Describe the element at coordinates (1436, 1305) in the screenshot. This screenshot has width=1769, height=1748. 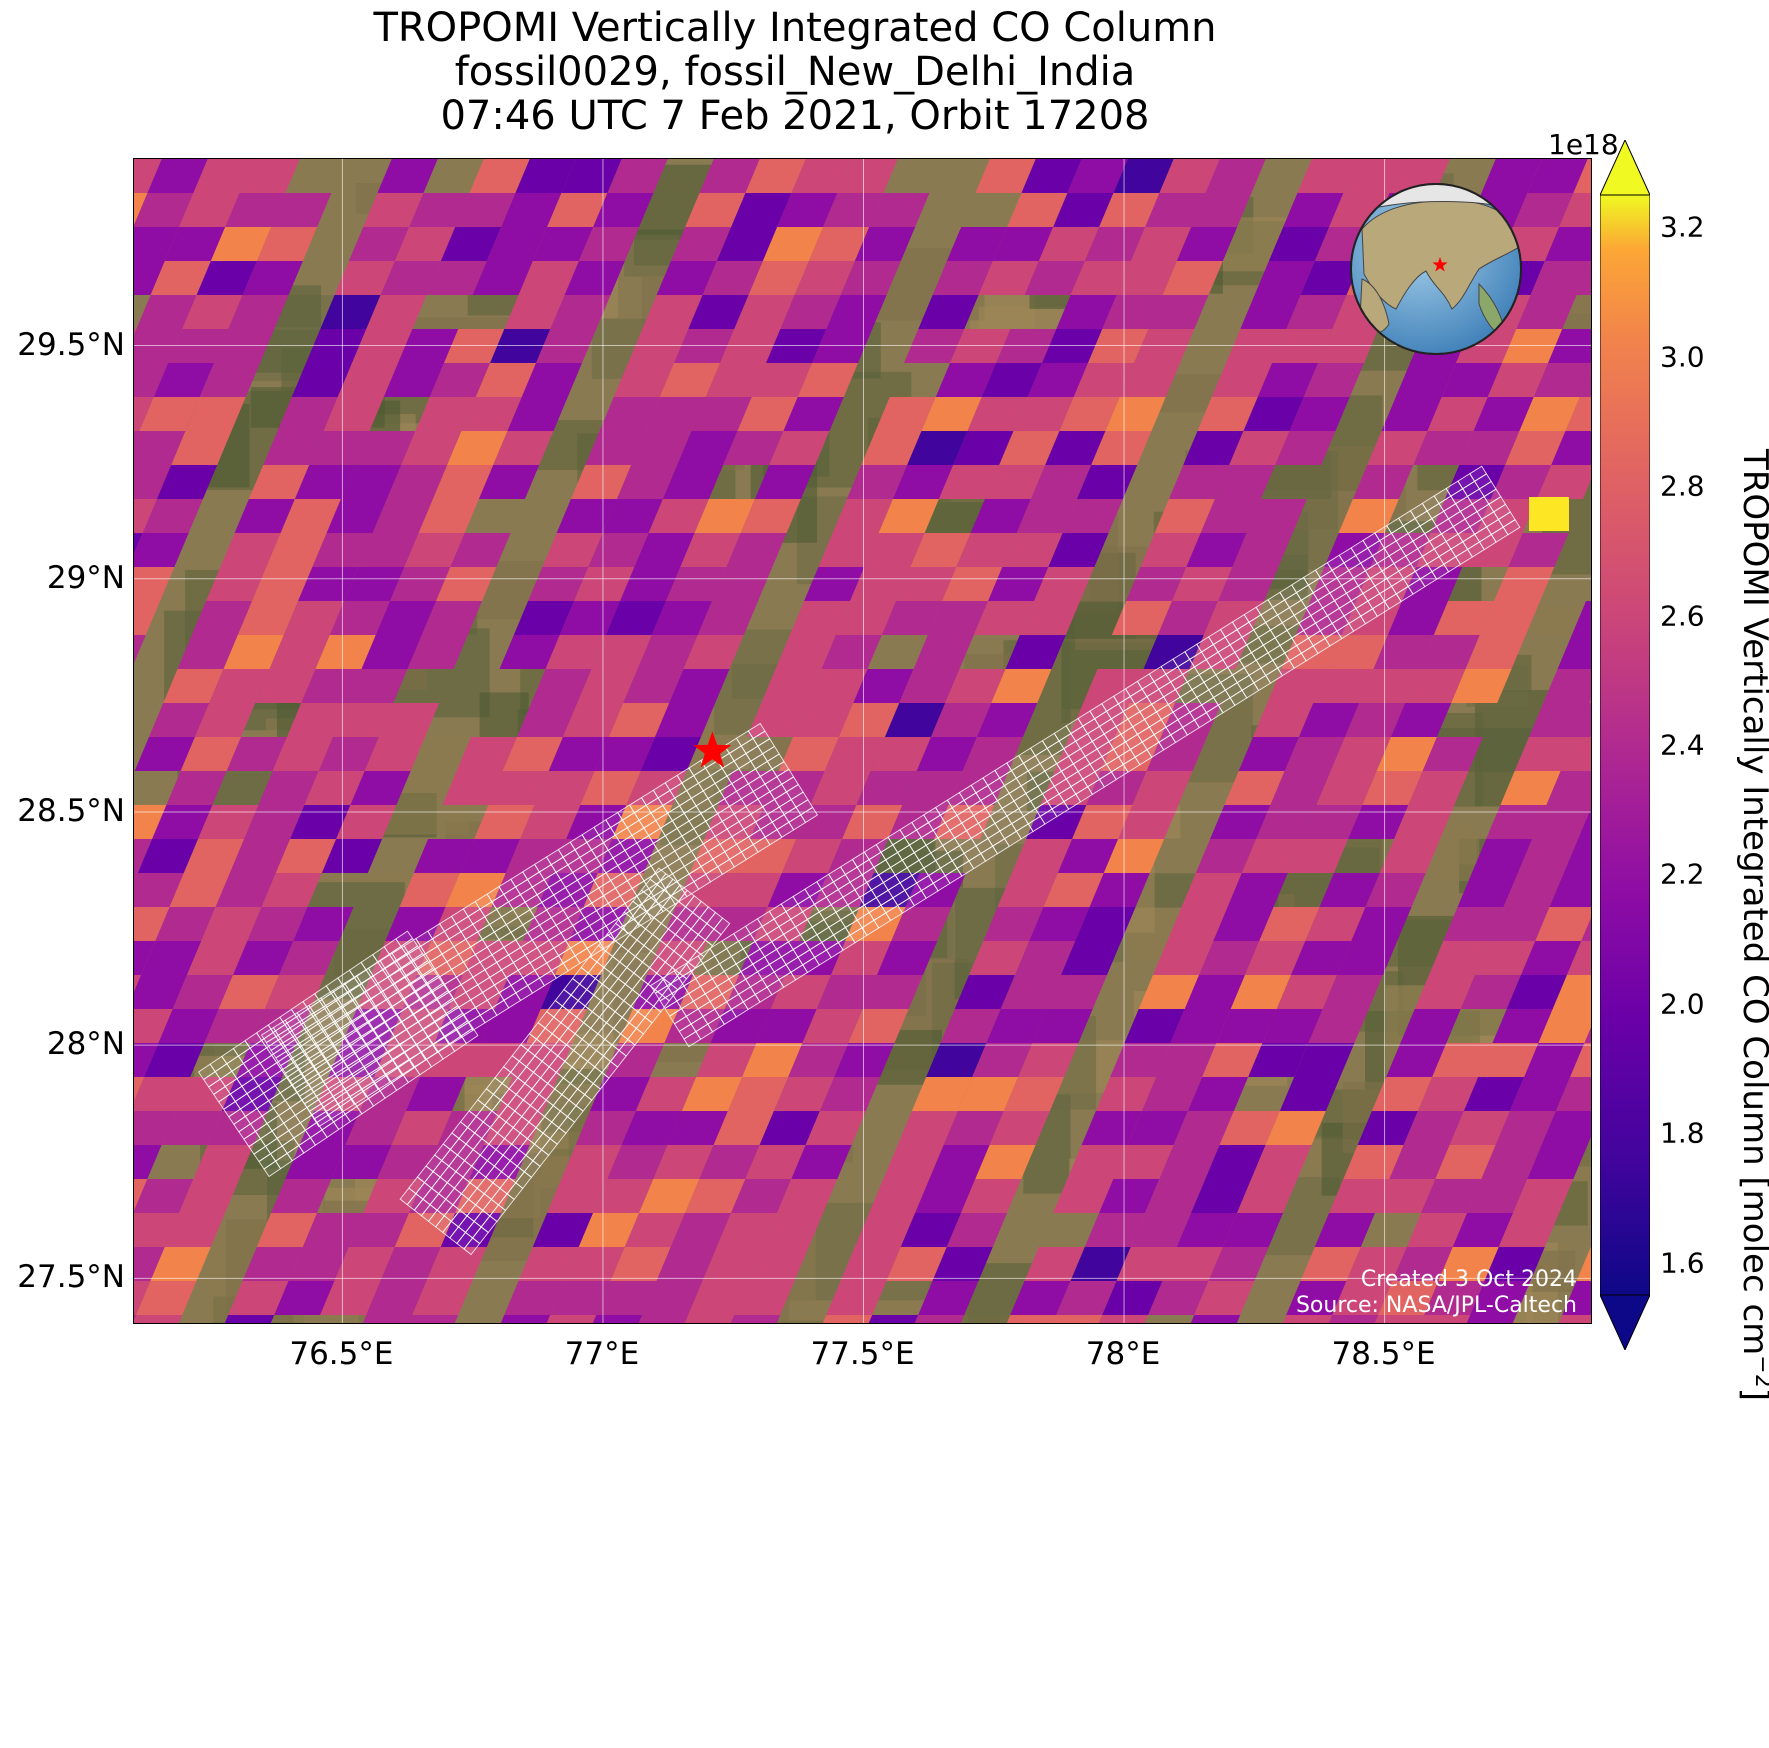
I see `credit-source: Source: NASA/JPL-Caltech` at that location.